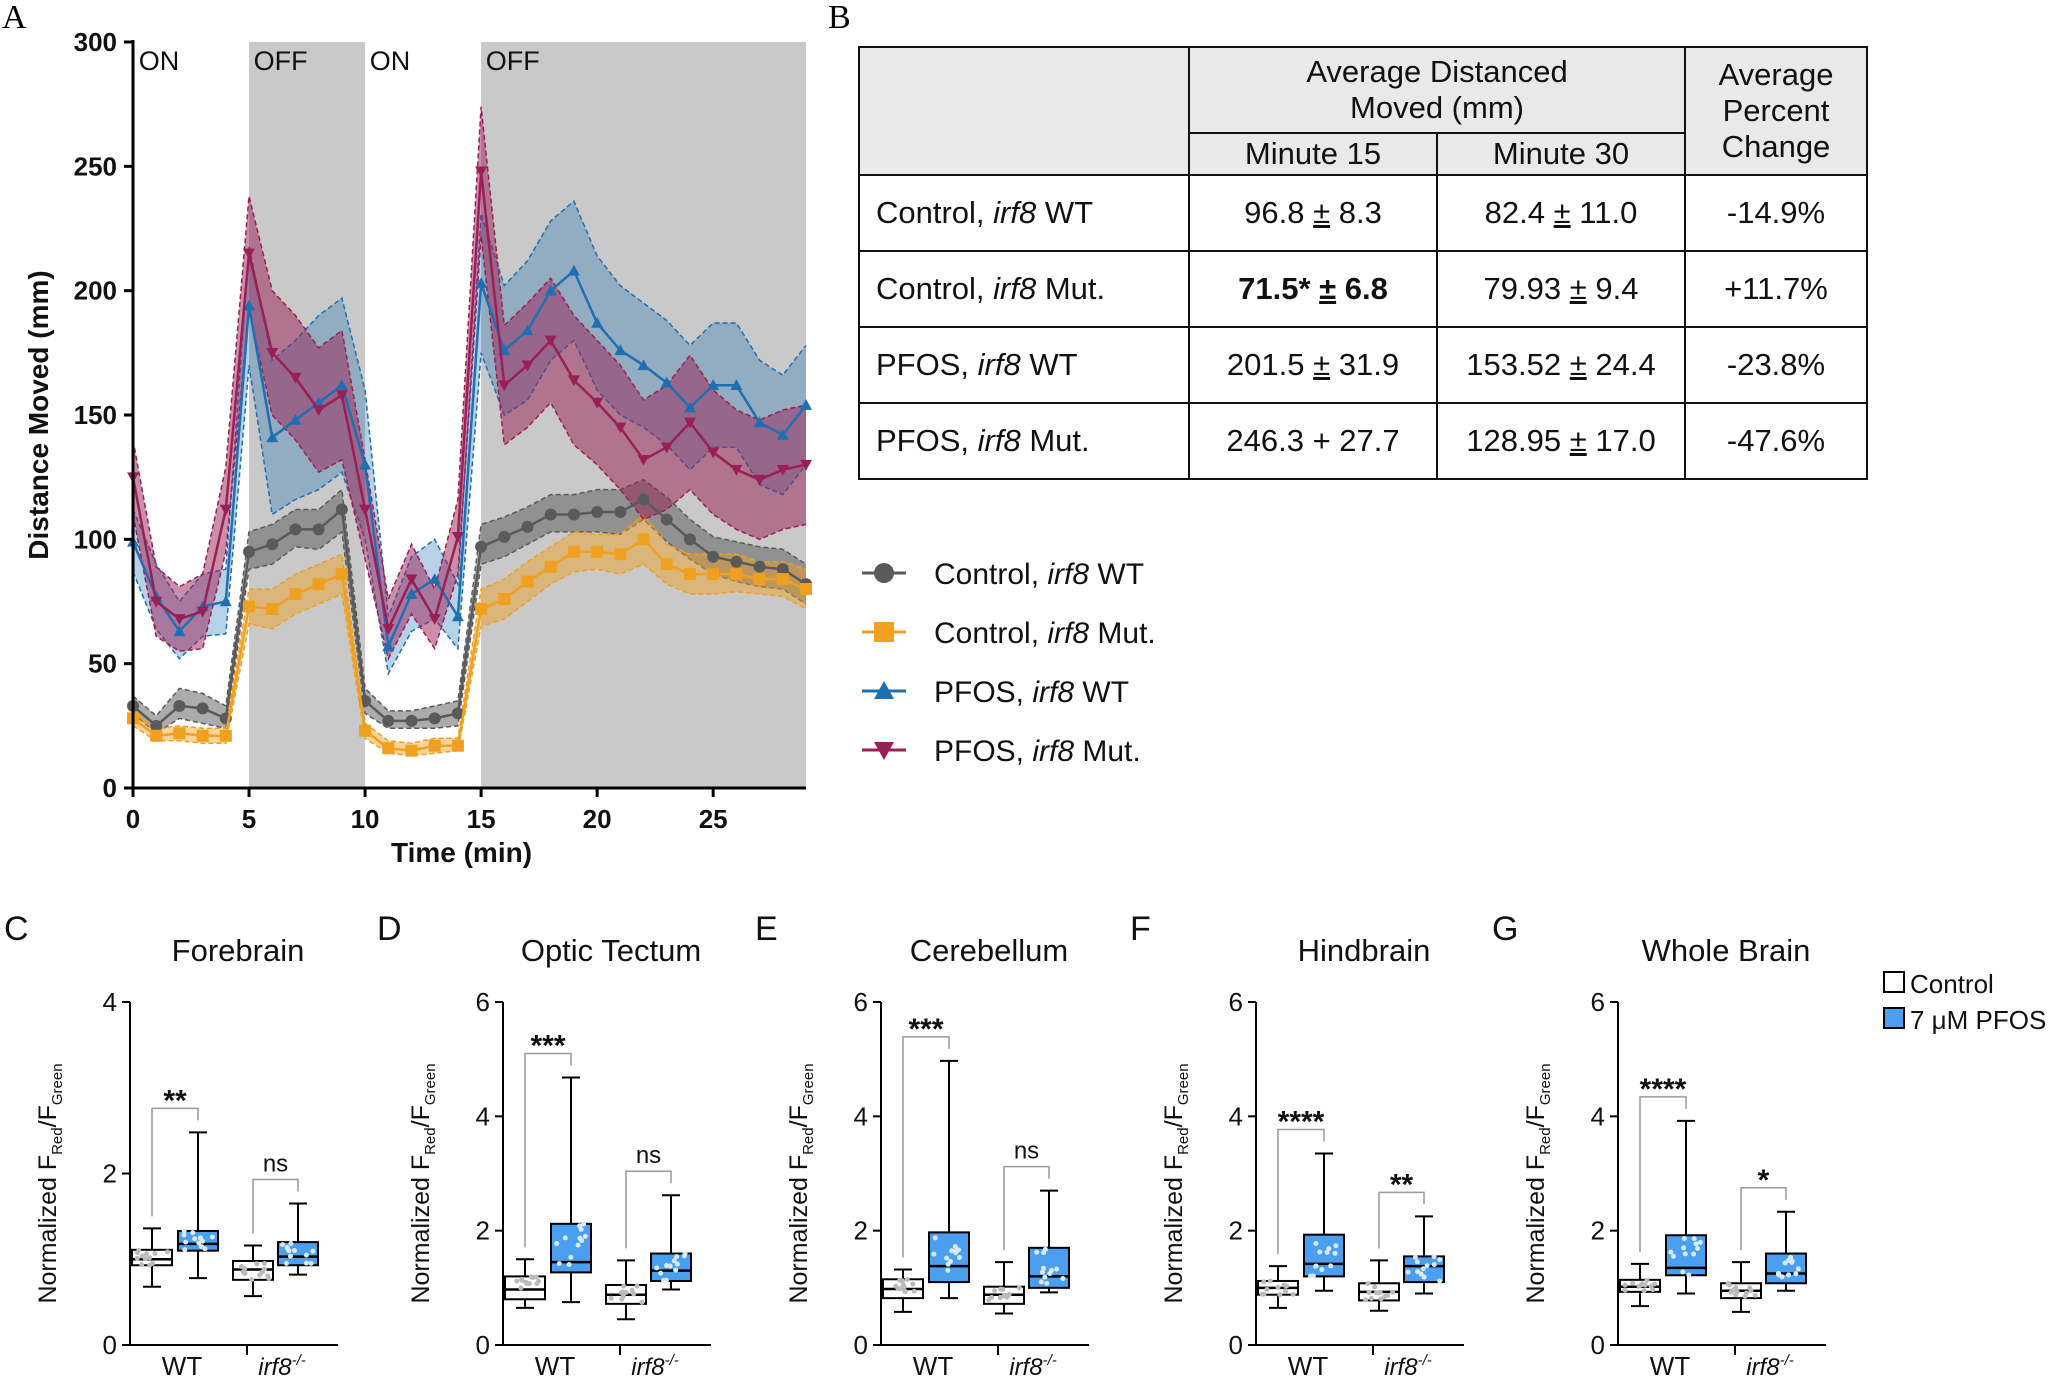 The image size is (2048, 1376). I want to click on cell-minute-15: 246.3 + 27.7, so click(1313, 441).